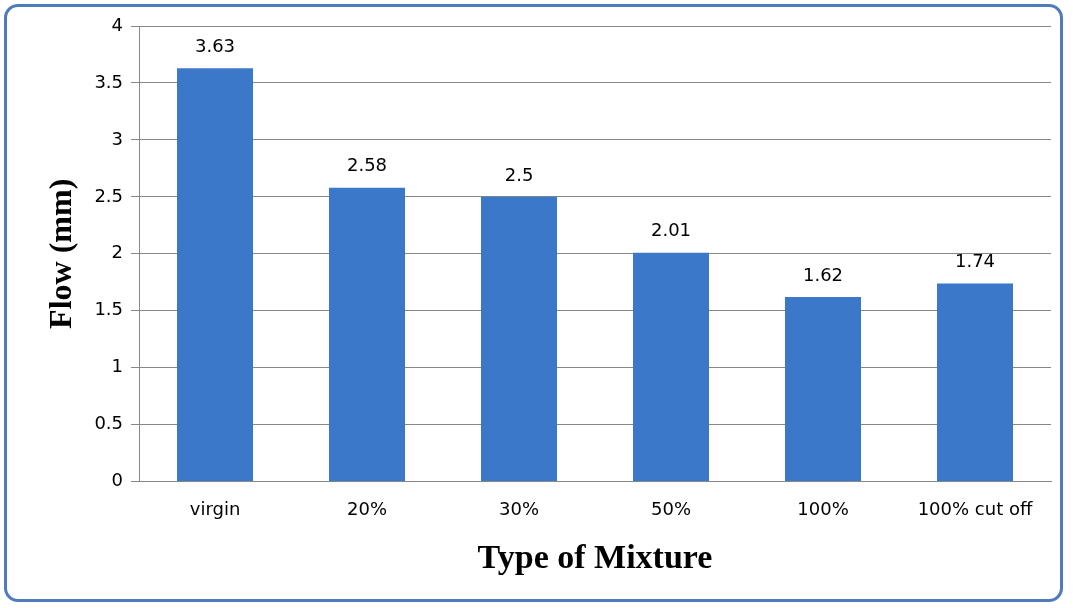  What do you see at coordinates (975, 509) in the screenshot?
I see `x-tick-label: 100% cut off` at bounding box center [975, 509].